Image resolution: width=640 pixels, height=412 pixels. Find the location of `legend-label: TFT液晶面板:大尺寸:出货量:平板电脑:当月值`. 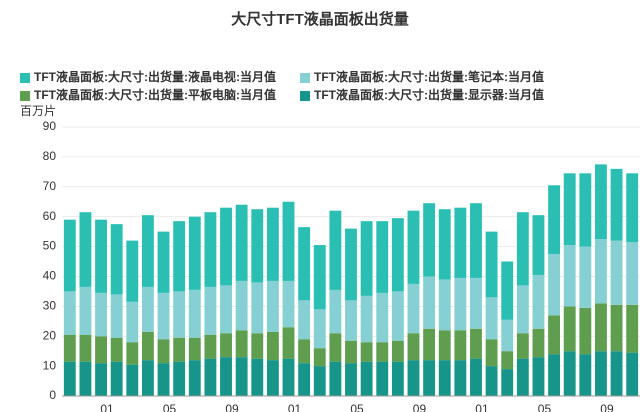

legend-label: TFT液晶面板:大尺寸:出货量:平板电脑:当月值 is located at coordinates (155, 94).